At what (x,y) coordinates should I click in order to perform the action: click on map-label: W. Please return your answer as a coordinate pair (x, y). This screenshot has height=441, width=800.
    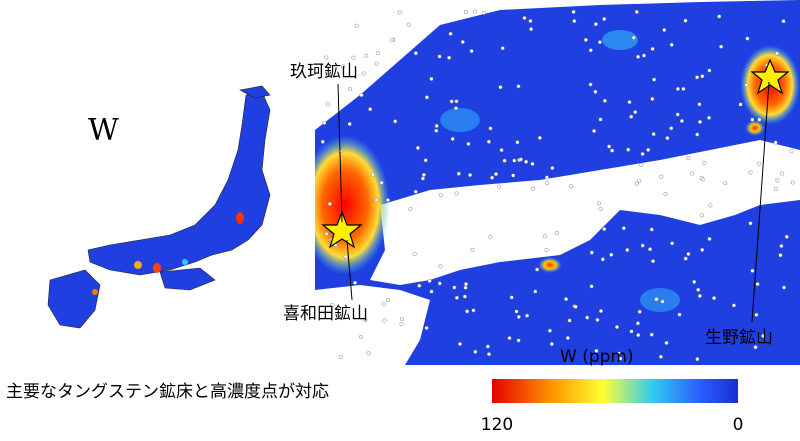
    Looking at the image, I should click on (103, 130).